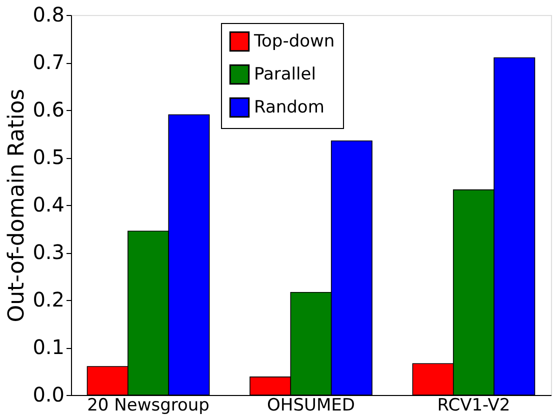 Image resolution: width=556 pixels, height=418 pixels. What do you see at coordinates (48, 347) in the screenshot?
I see `y-tick-label: 0.1` at bounding box center [48, 347].